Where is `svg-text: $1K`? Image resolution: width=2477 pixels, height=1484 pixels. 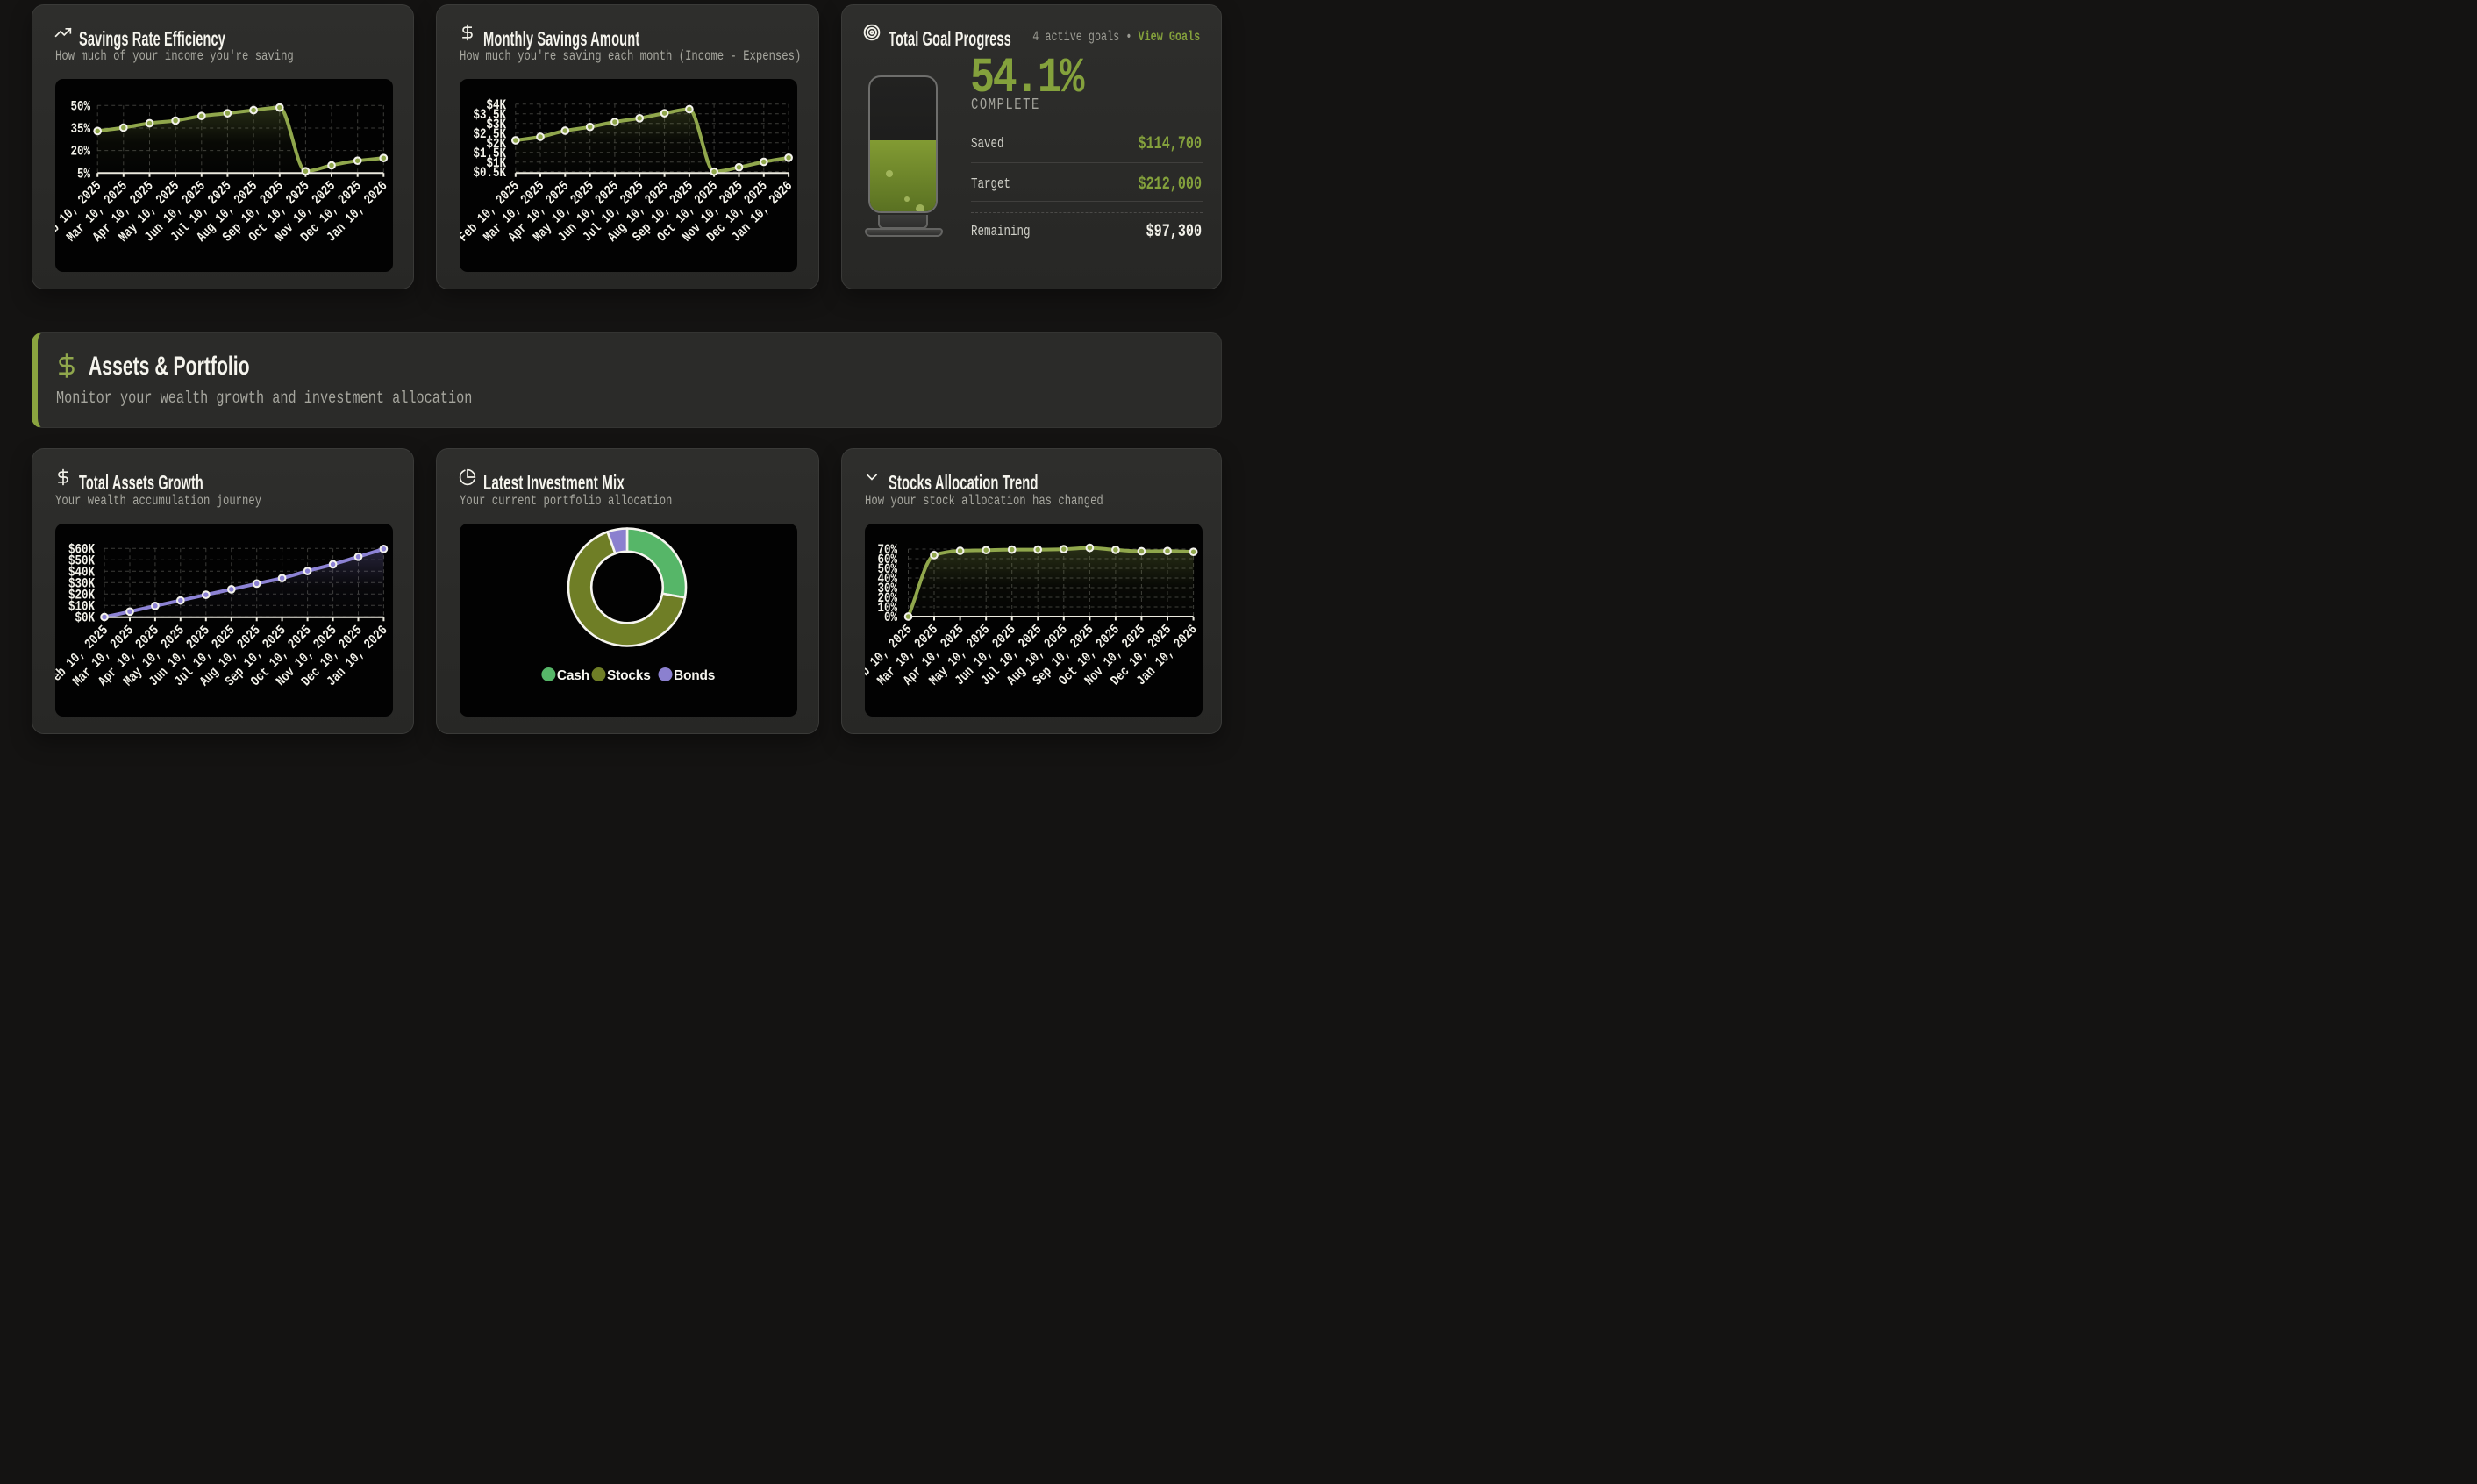
svg-text: $1K is located at coordinates (497, 163).